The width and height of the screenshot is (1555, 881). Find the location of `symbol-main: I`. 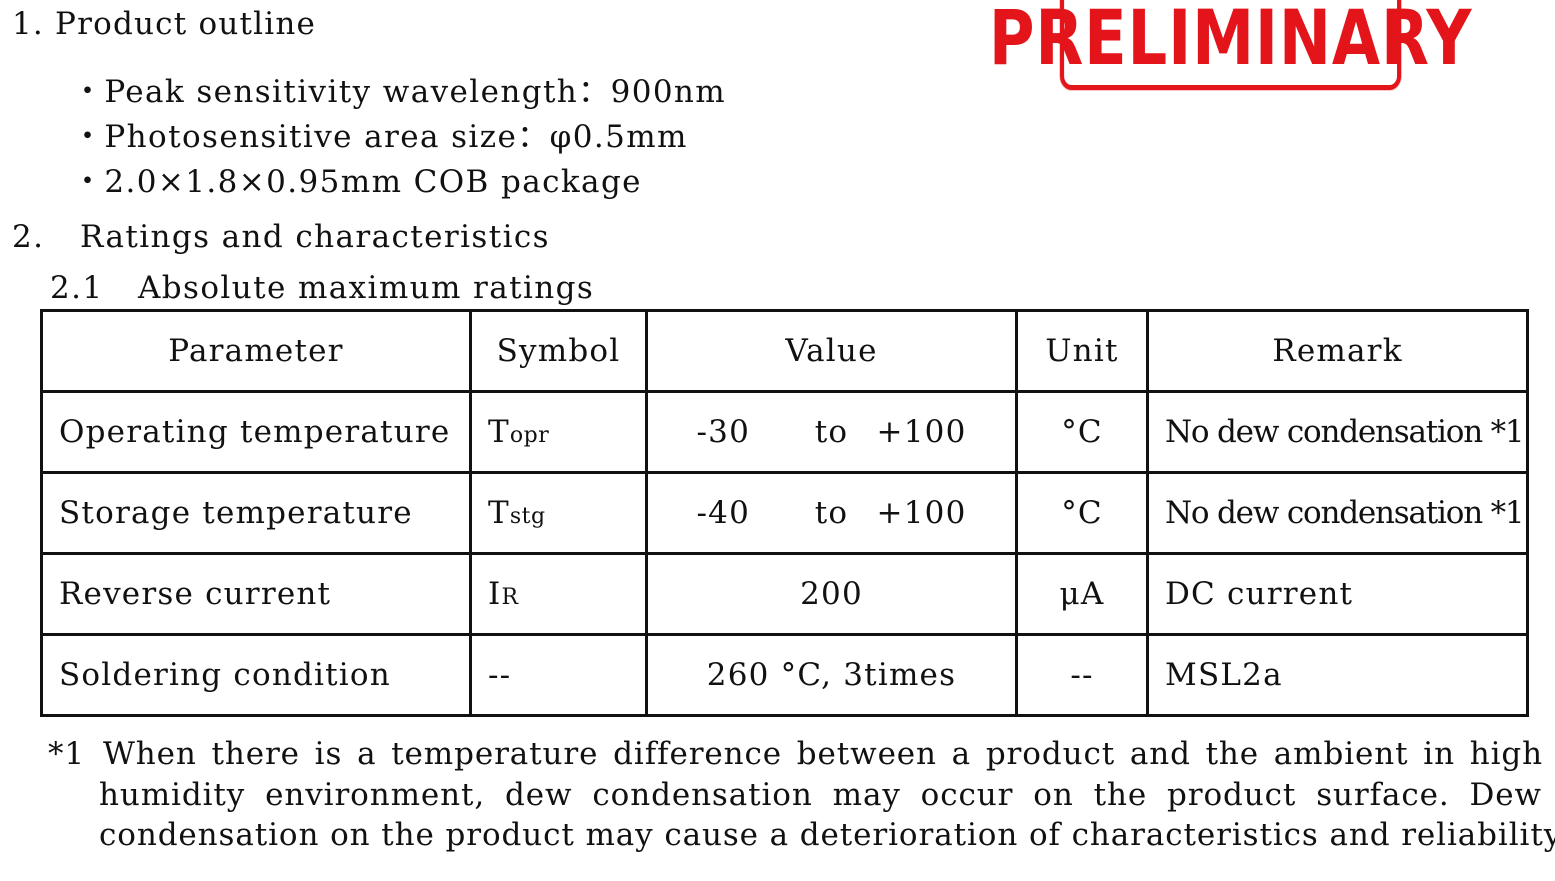

symbol-main: I is located at coordinates (495, 594).